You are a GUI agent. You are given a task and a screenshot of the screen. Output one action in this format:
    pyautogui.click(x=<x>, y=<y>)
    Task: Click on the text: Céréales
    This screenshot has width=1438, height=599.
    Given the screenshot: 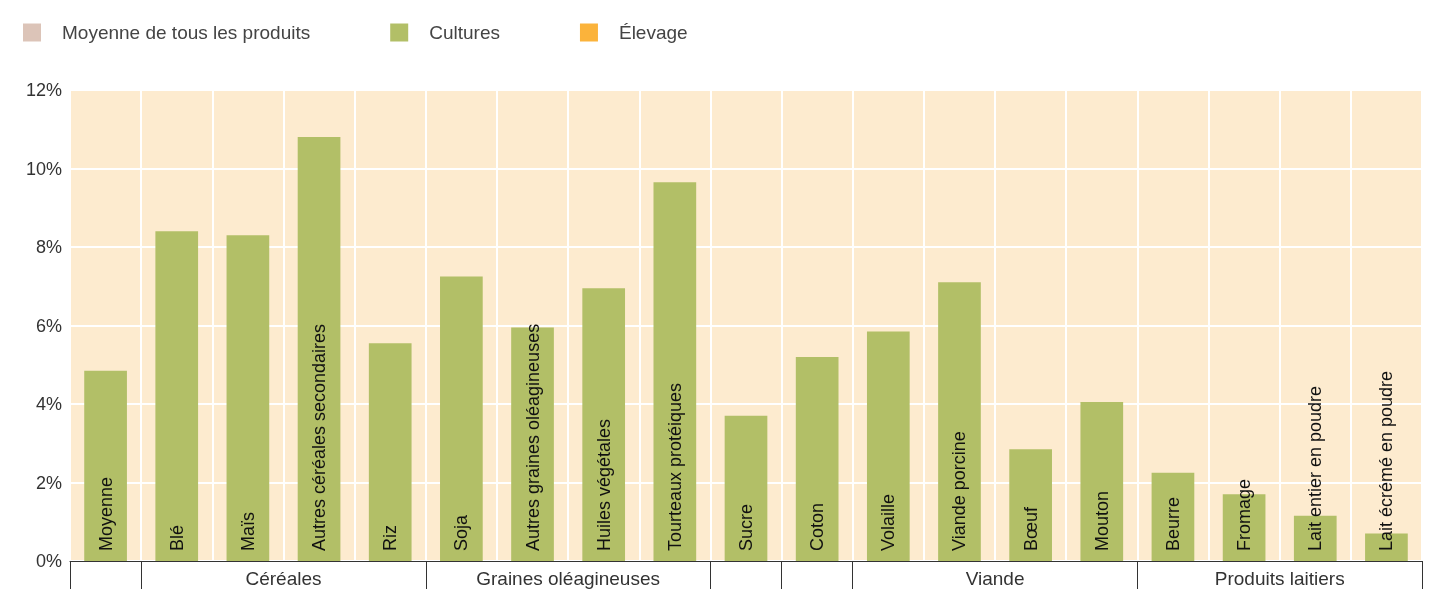 What is the action you would take?
    pyautogui.click(x=283, y=578)
    